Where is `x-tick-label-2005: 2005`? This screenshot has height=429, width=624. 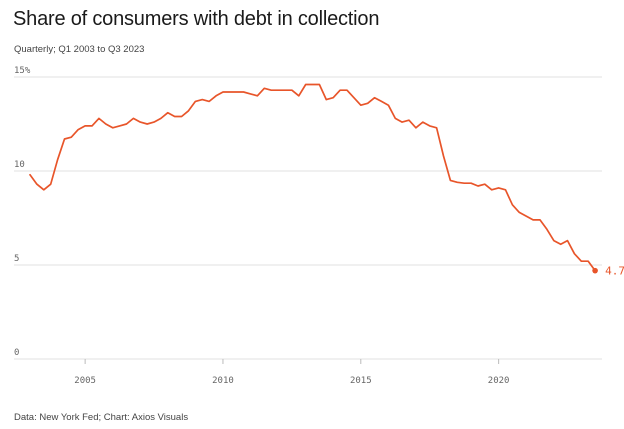 x-tick-label-2005: 2005 is located at coordinates (85, 381).